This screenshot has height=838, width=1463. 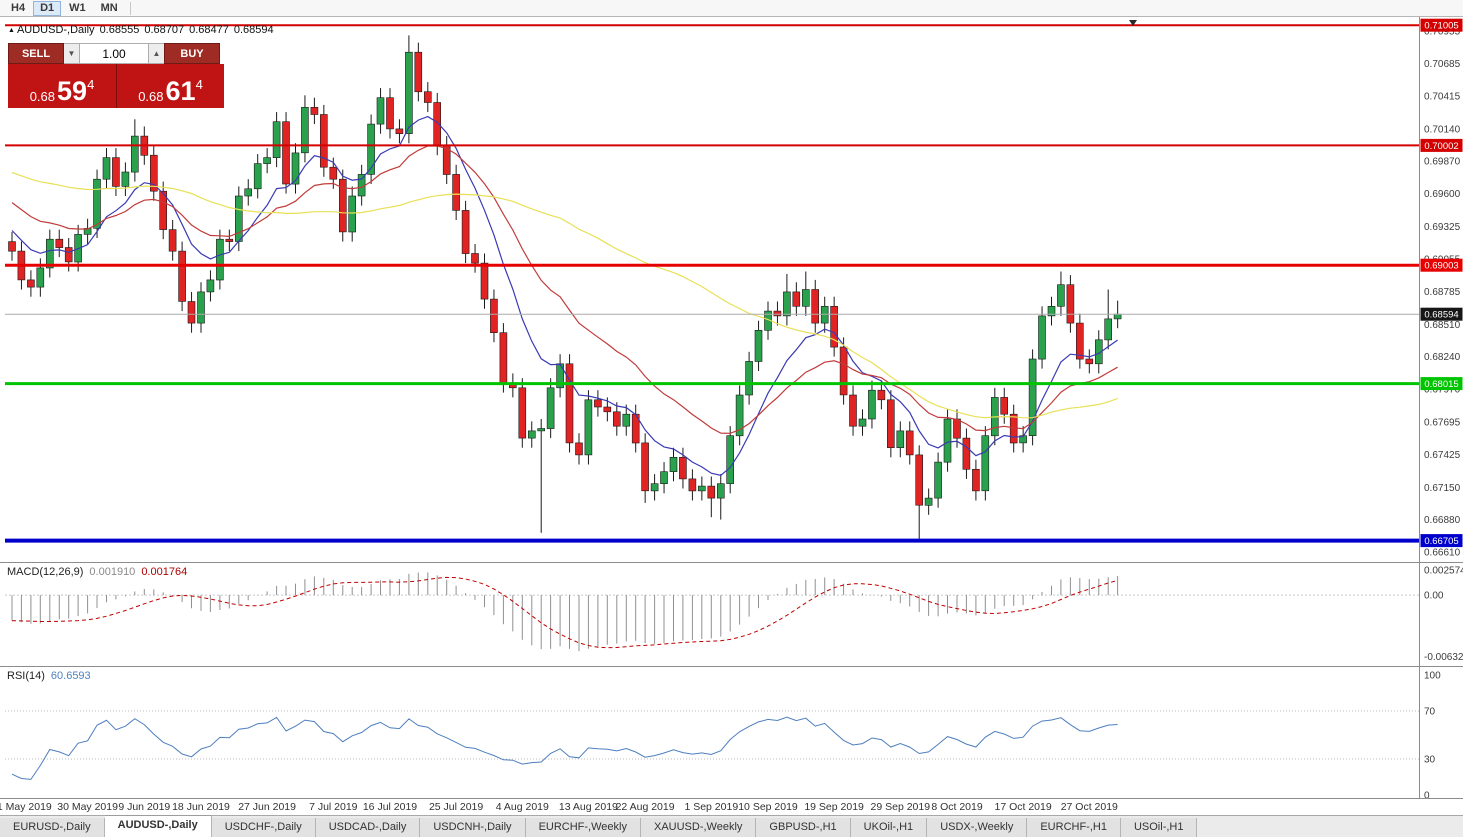 What do you see at coordinates (1427, 796) in the screenshot?
I see `chart-text: 0` at bounding box center [1427, 796].